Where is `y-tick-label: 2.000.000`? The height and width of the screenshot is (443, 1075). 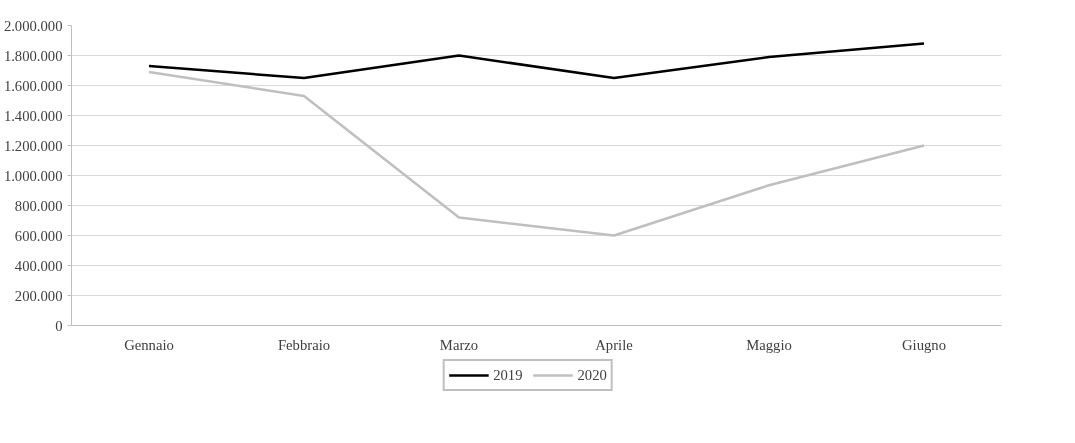 y-tick-label: 2.000.000 is located at coordinates (33, 25).